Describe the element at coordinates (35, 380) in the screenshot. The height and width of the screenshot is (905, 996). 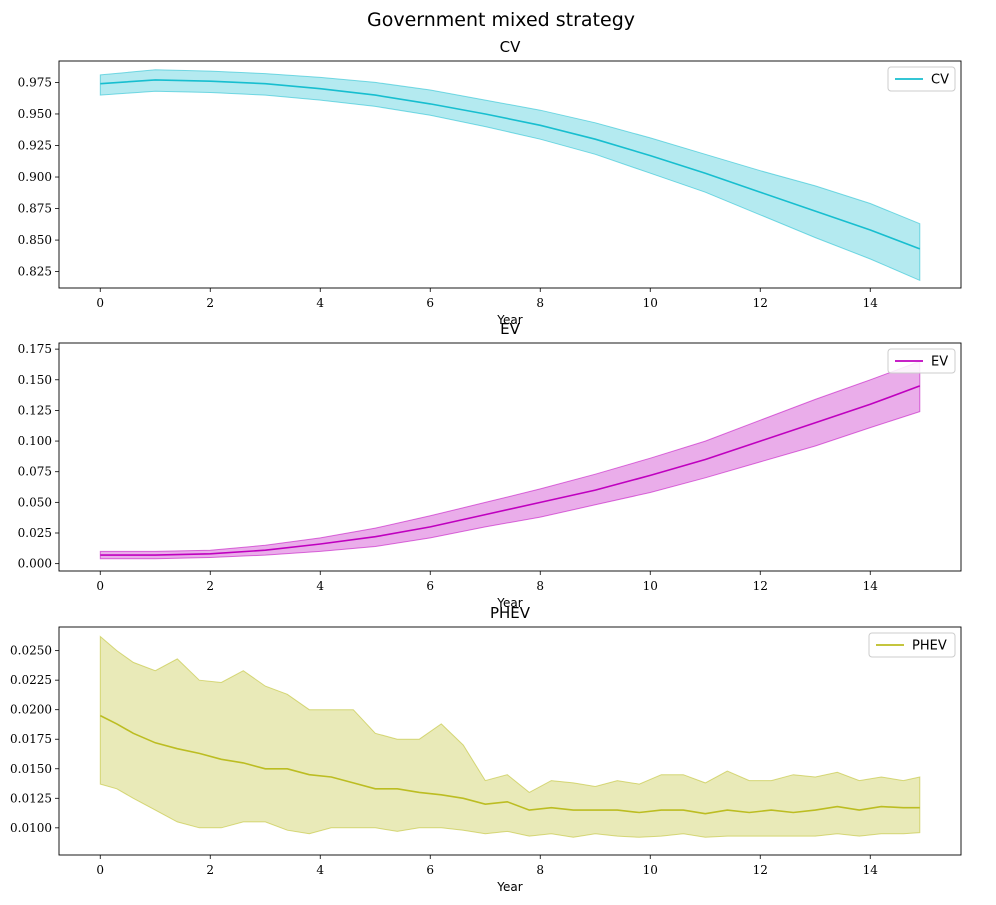
I see `y-tick-label: 0.150` at that location.